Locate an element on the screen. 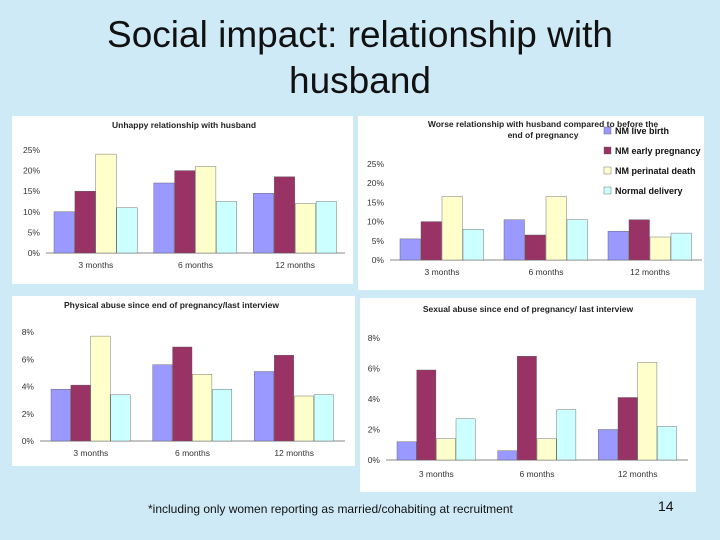 The width and height of the screenshot is (720, 540). legend-swatch-nm-live-birth is located at coordinates (607, 130).